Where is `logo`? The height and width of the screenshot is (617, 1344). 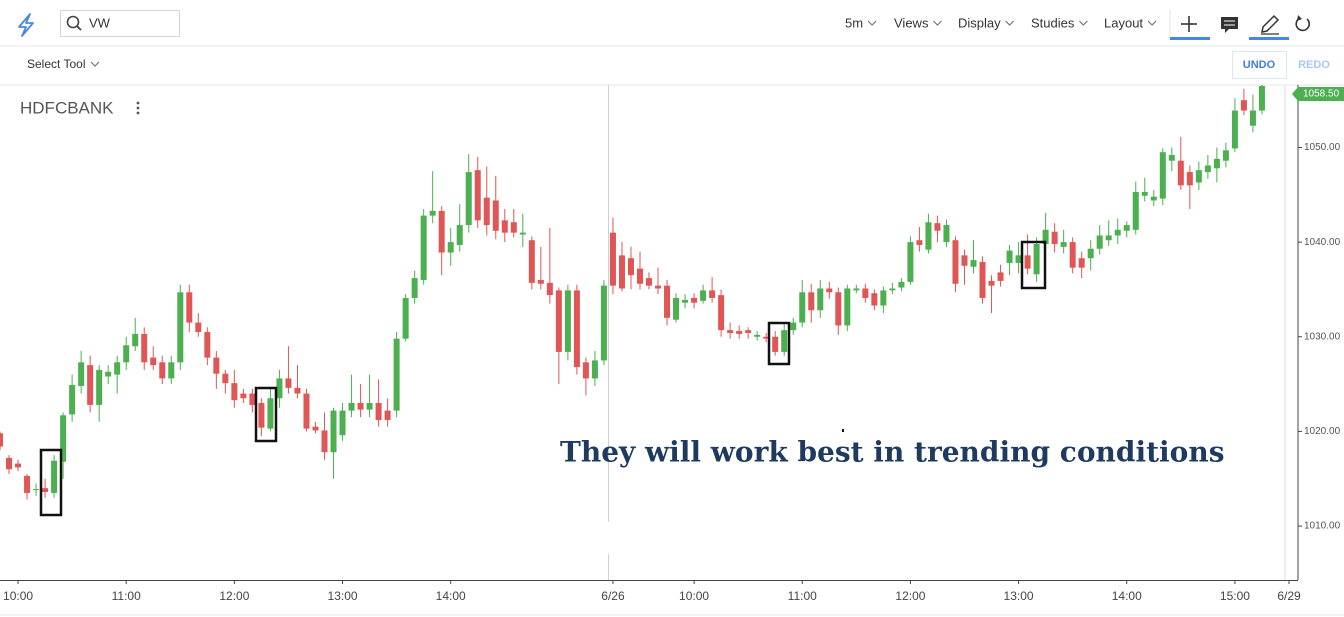 logo is located at coordinates (26, 25).